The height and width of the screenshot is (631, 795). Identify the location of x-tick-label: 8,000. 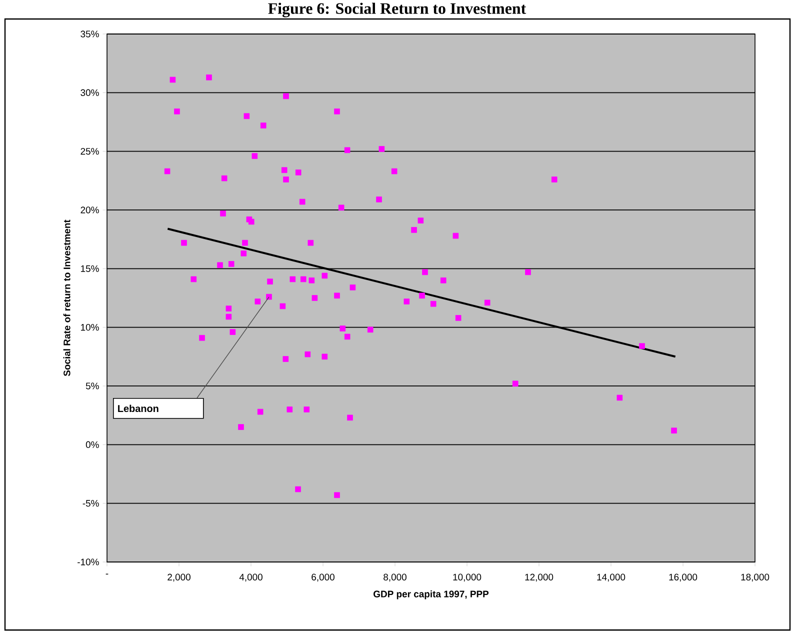
(395, 578).